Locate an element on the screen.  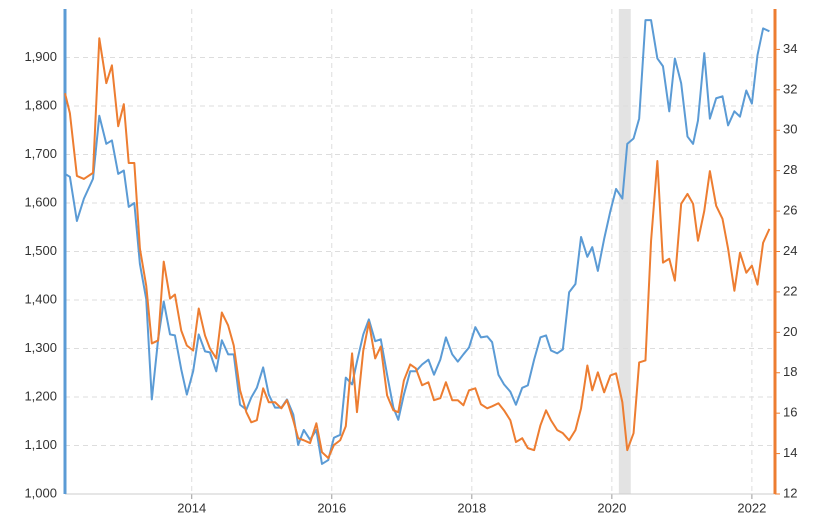
y-tick-label: 1,300 is located at coordinates (40, 347).